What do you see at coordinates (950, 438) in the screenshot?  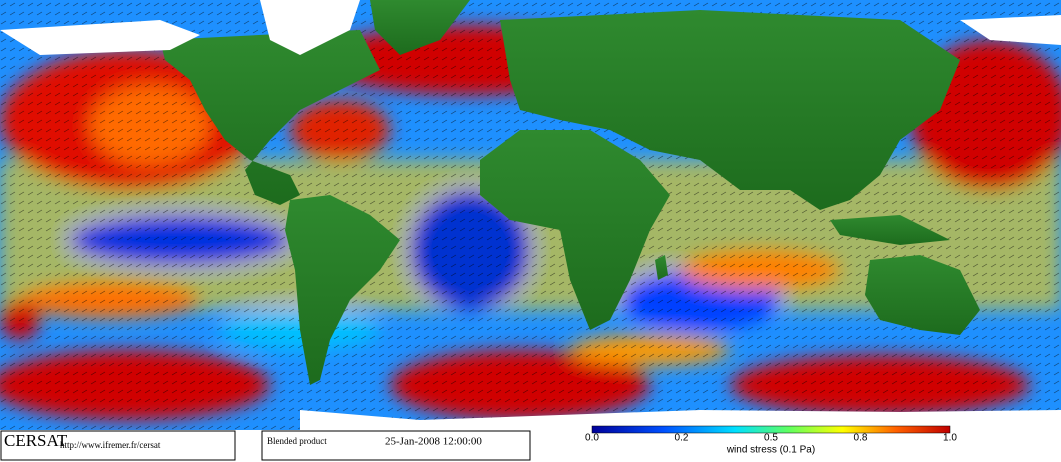 I see `colorbar-tick-label: 1.0` at bounding box center [950, 438].